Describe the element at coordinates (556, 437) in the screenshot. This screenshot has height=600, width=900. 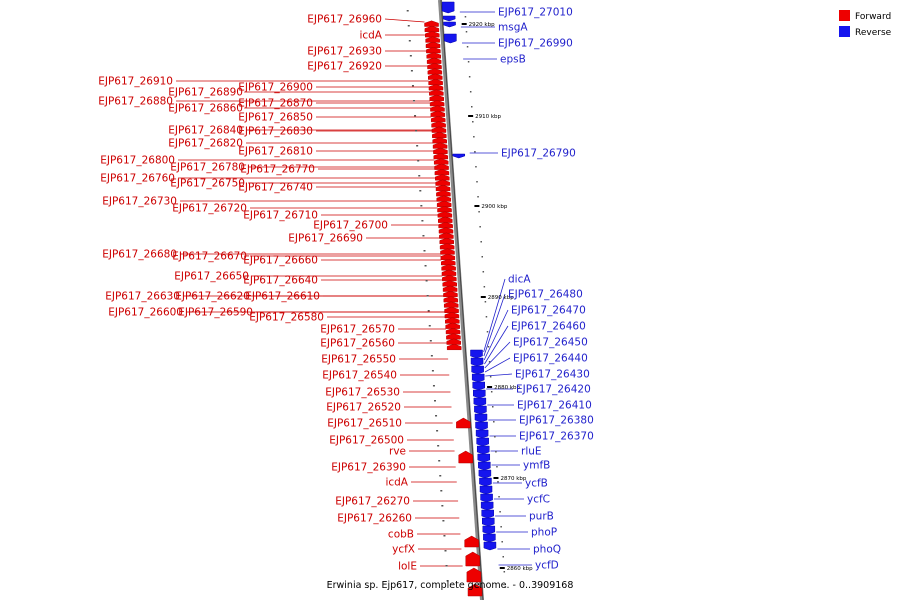
I see `reverse-gene-label: EJP617_26370` at that location.